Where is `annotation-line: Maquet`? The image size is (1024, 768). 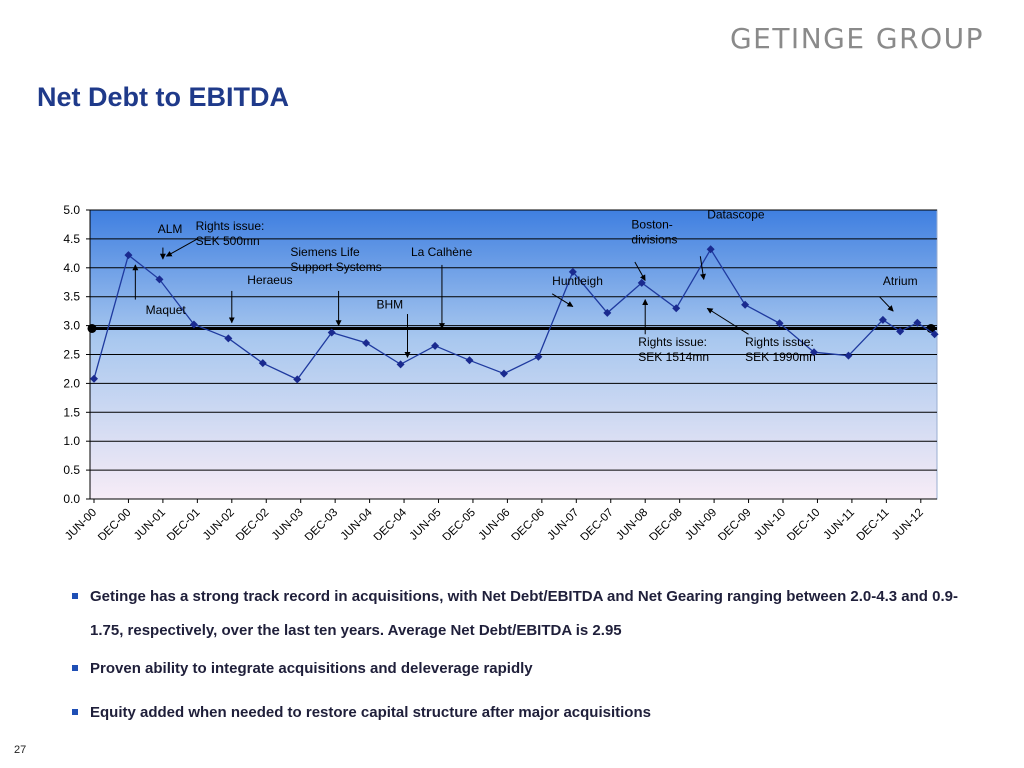 annotation-line: Maquet is located at coordinates (166, 310).